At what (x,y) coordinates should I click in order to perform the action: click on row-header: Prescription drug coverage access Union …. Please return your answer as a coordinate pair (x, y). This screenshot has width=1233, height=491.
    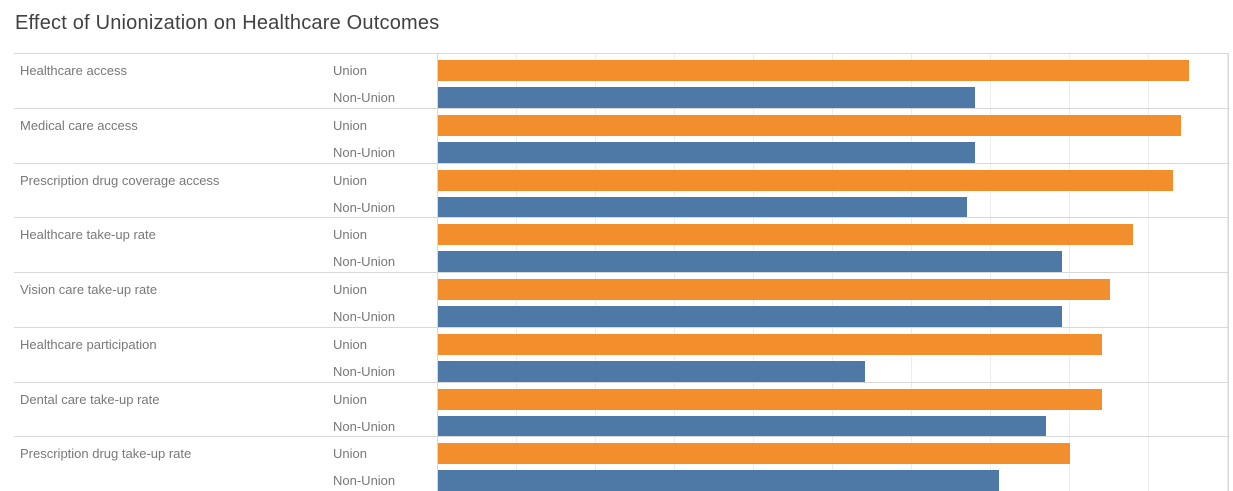
    Looking at the image, I should click on (225, 191).